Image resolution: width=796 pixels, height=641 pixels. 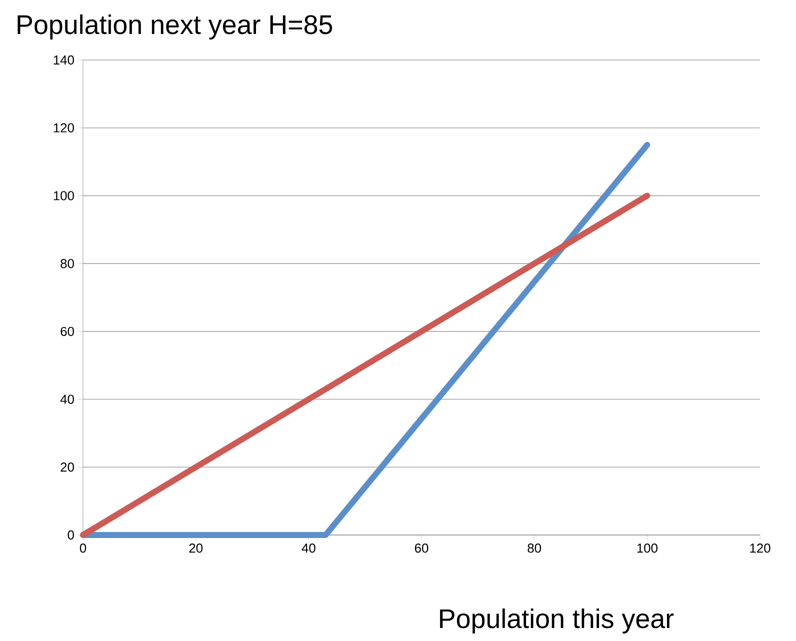 What do you see at coordinates (421, 548) in the screenshot?
I see `x-tick-label: 60` at bounding box center [421, 548].